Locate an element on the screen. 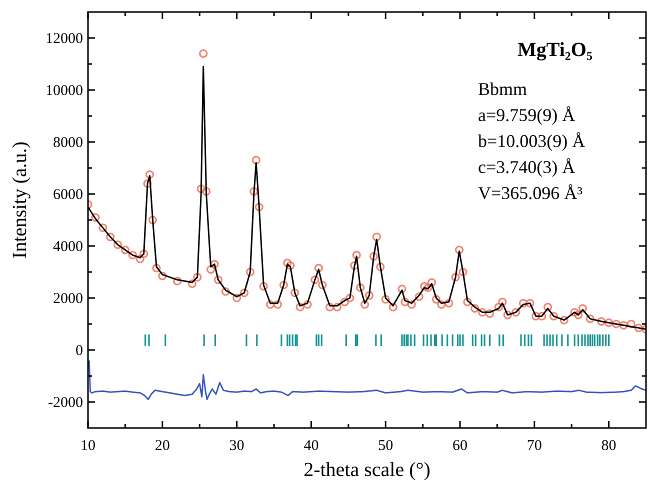 This screenshot has height=491, width=650. x-axis-title: 2-theta scale (°) is located at coordinates (367, 470).